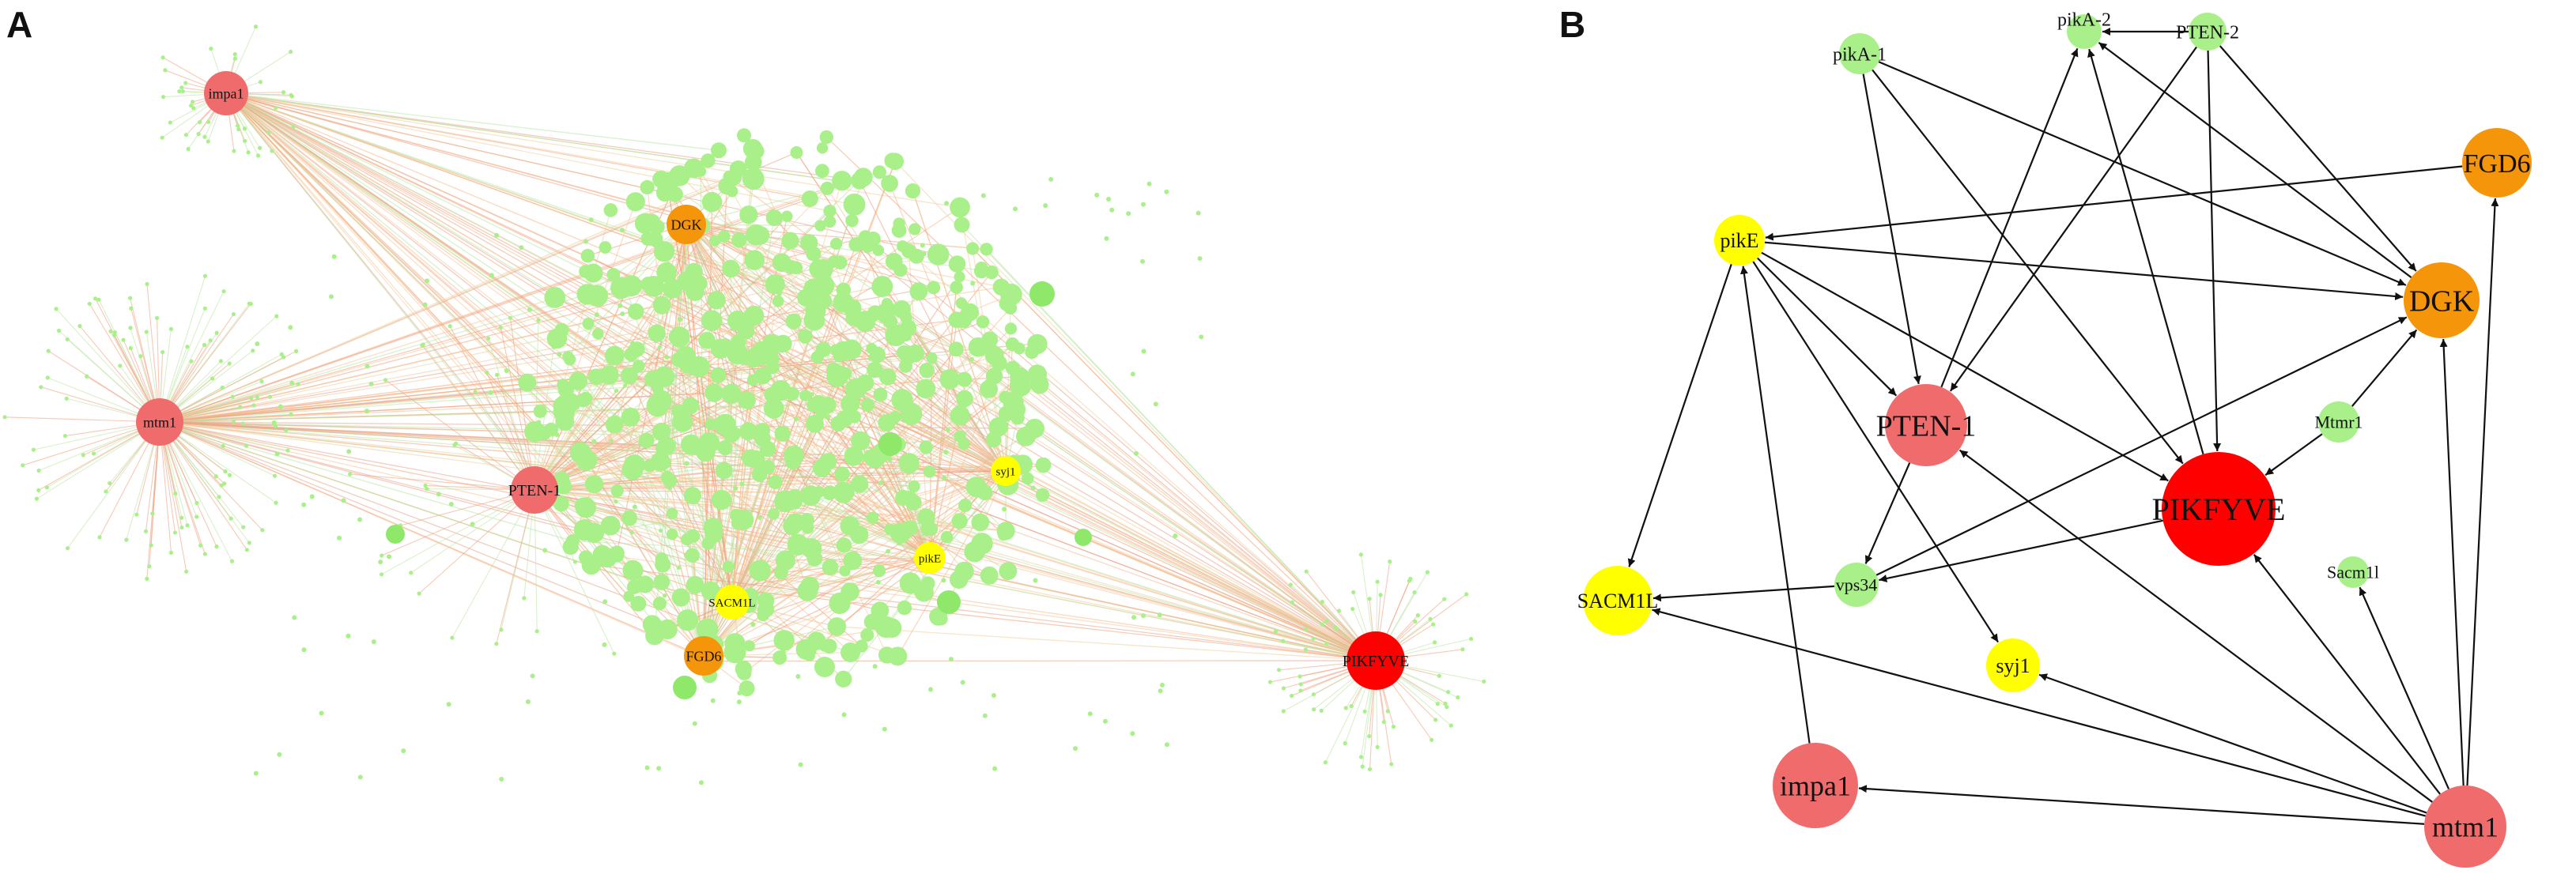 This screenshot has width=2576, height=874. I want to click on panel-b-edge-vps34-to-dgk, so click(2141, 446).